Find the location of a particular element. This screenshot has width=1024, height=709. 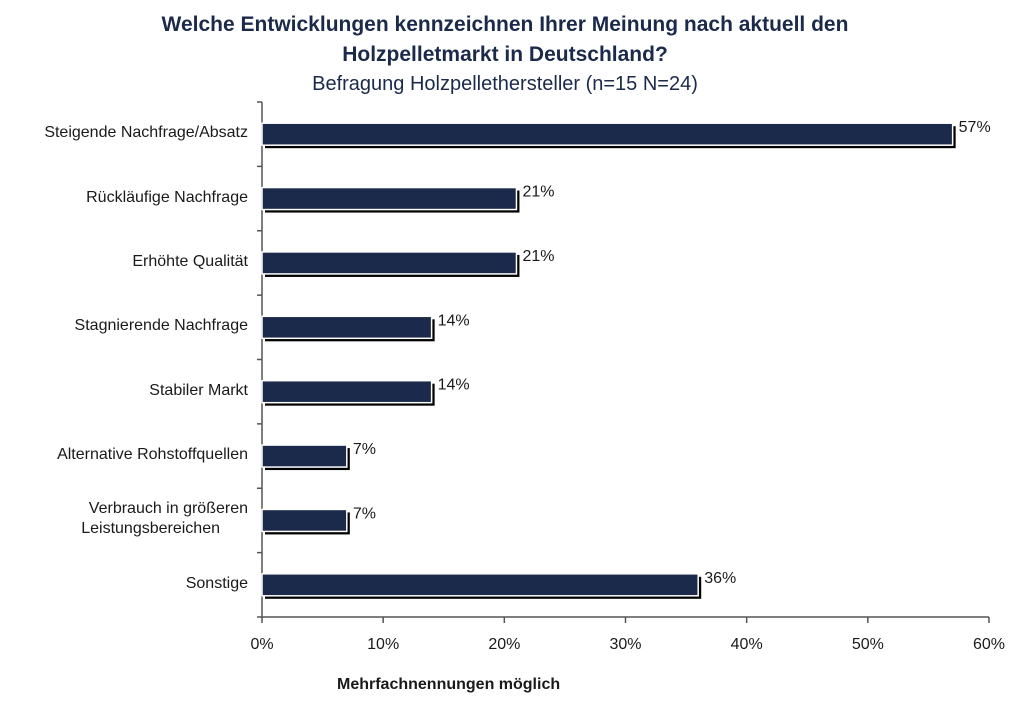

category-label: Rückläufige Nachfrage is located at coordinates (167, 198).